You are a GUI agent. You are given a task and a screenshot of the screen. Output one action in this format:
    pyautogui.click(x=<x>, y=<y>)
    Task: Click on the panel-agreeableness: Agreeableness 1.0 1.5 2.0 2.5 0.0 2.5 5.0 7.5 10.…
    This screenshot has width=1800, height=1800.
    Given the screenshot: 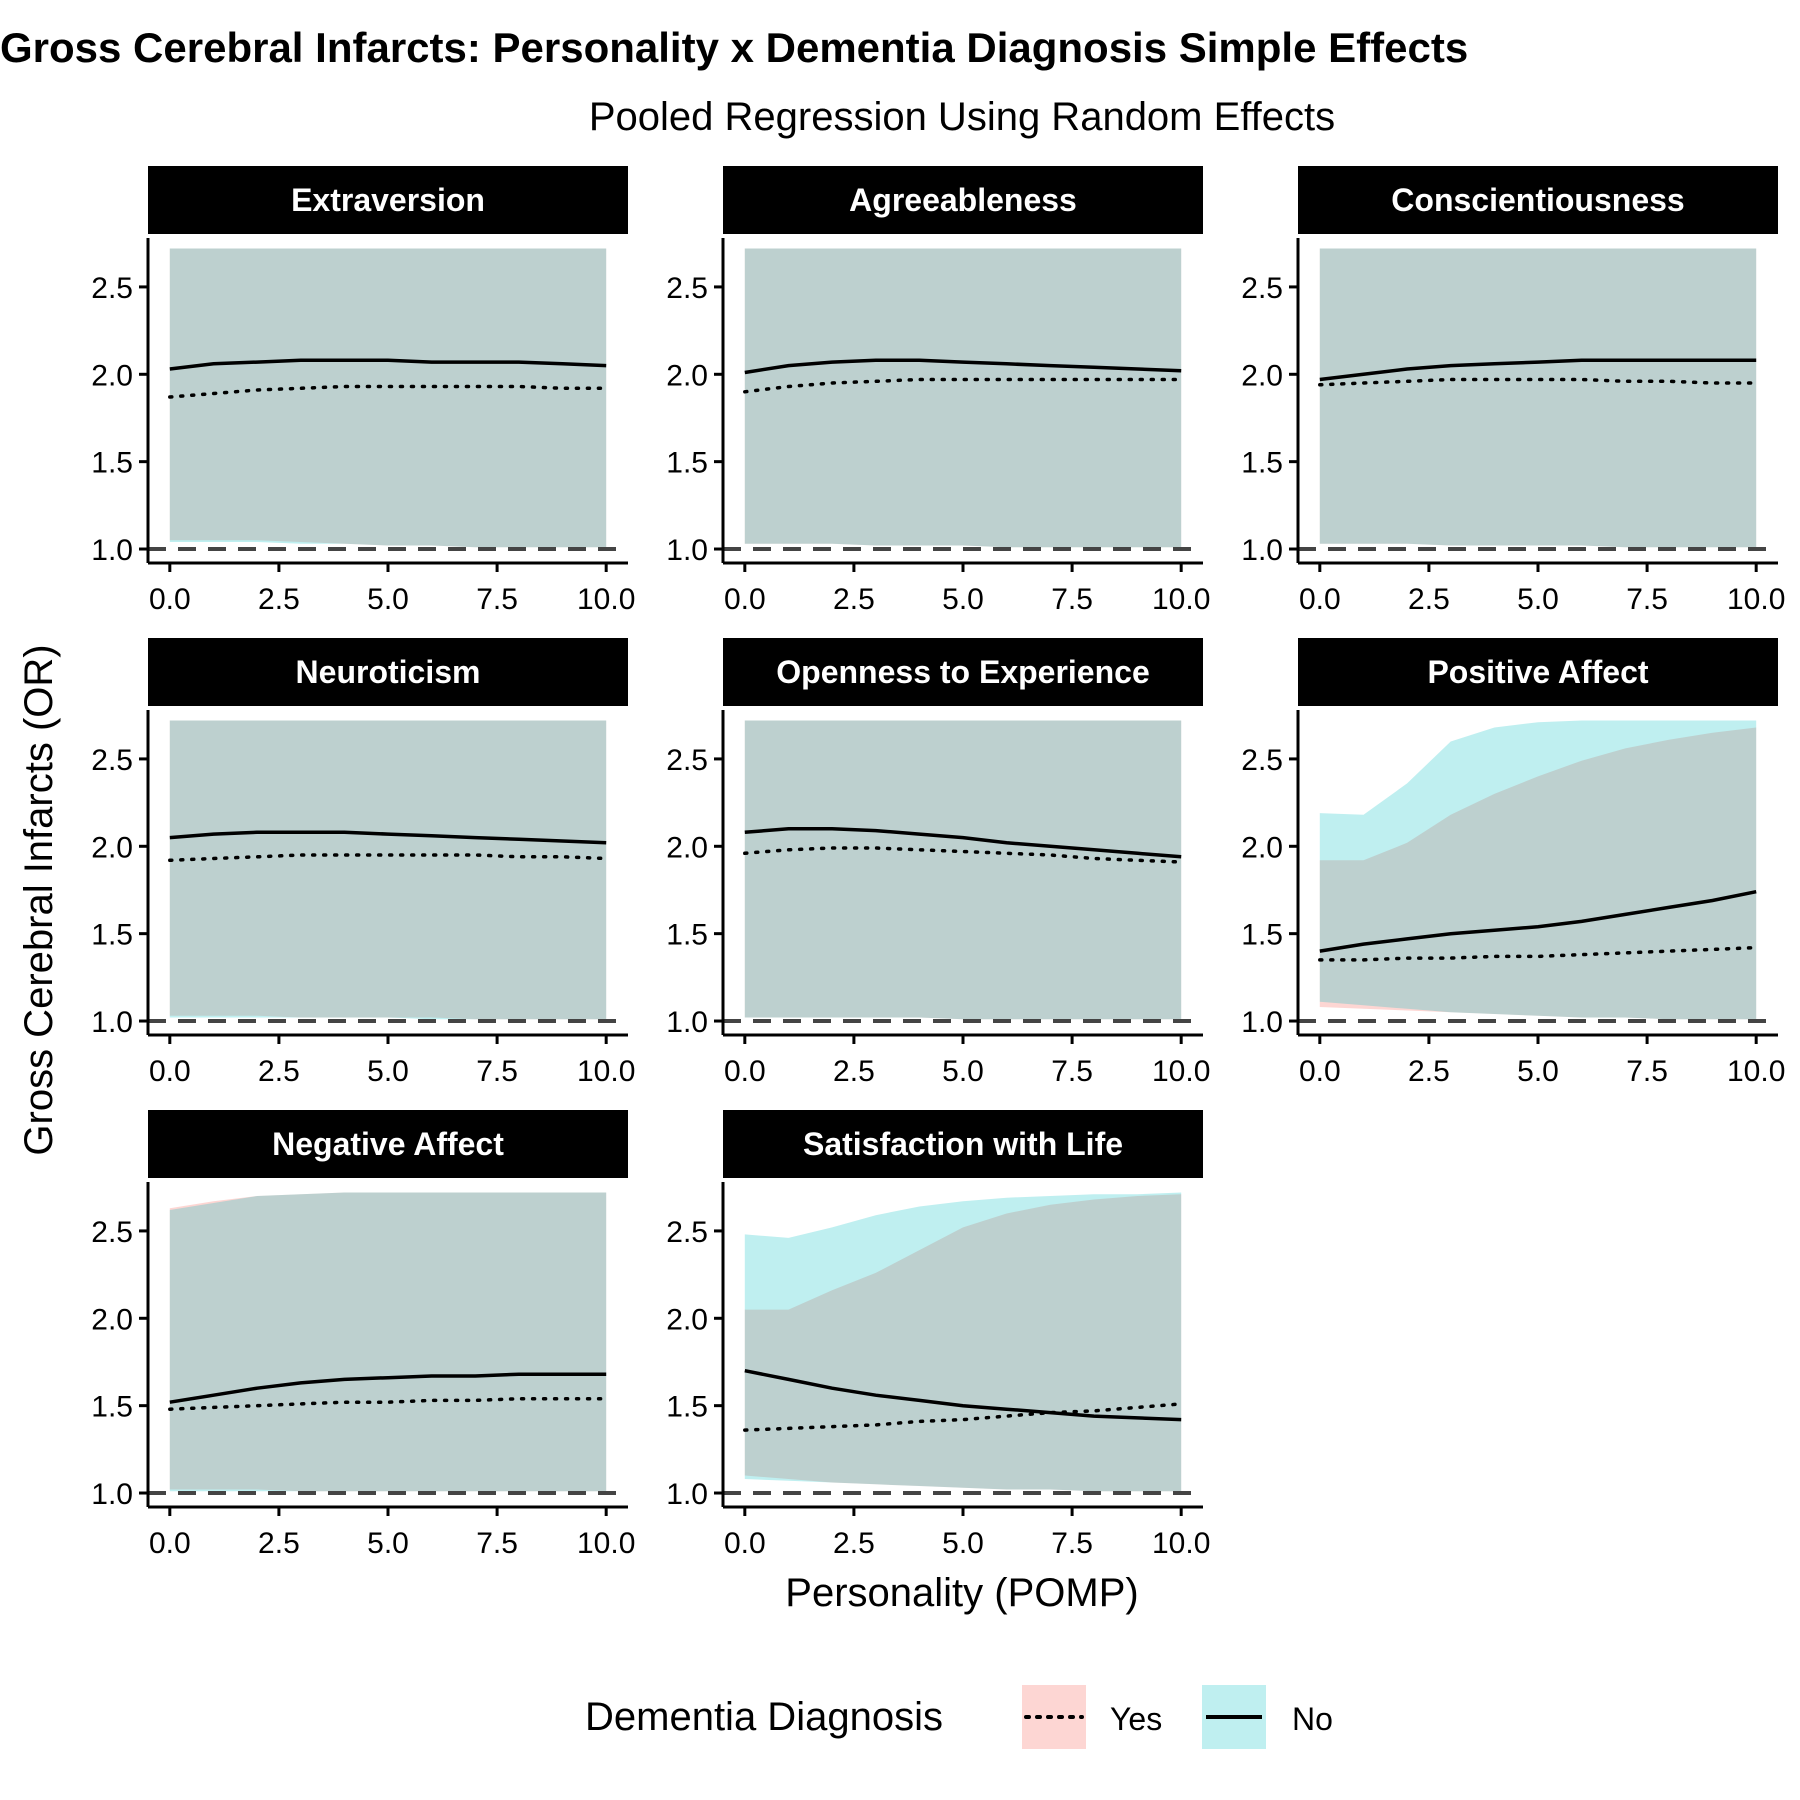 What is the action you would take?
    pyautogui.click(x=938, y=391)
    